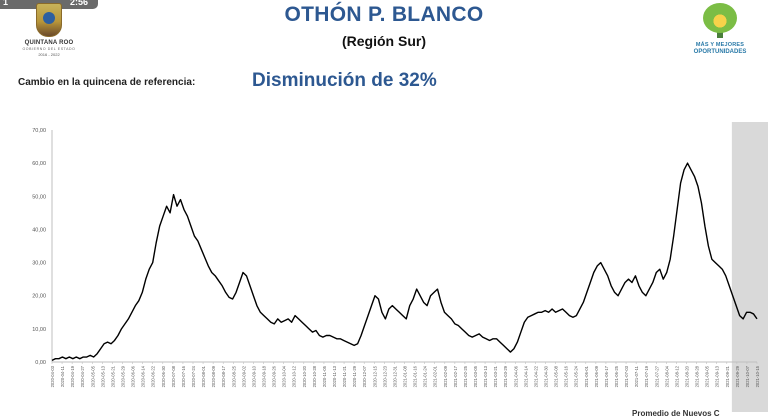 The image size is (768, 418). What do you see at coordinates (213, 376) in the screenshot?
I see `x-tick-label: 2020-08-09` at bounding box center [213, 376].